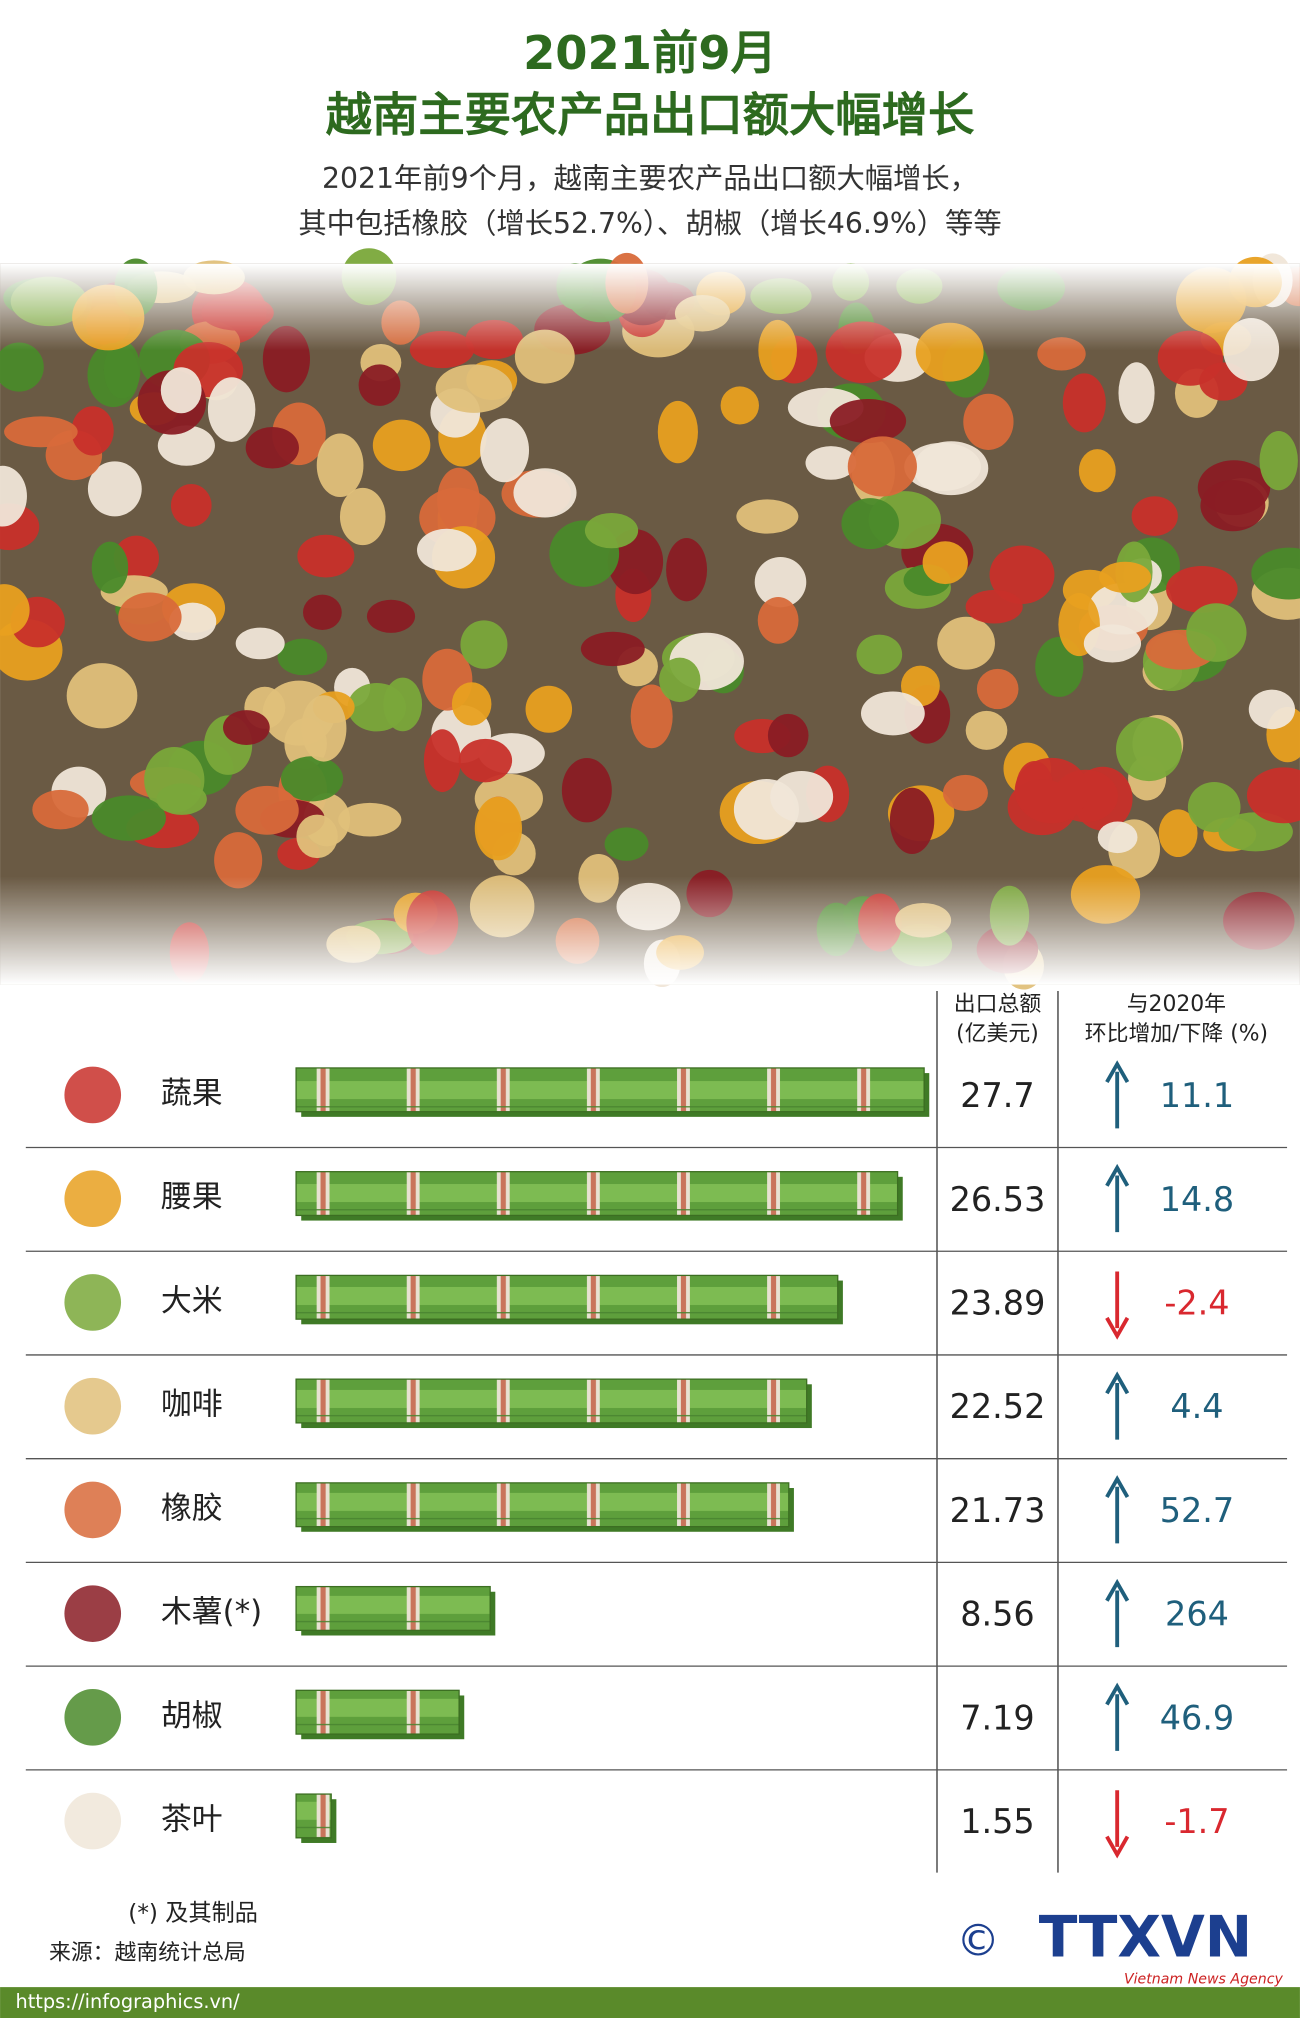  Describe the element at coordinates (650, 178) in the screenshot. I see `subtitle-line: 2021年前9个月，越南主要农产品出口额大幅增长，` at that location.